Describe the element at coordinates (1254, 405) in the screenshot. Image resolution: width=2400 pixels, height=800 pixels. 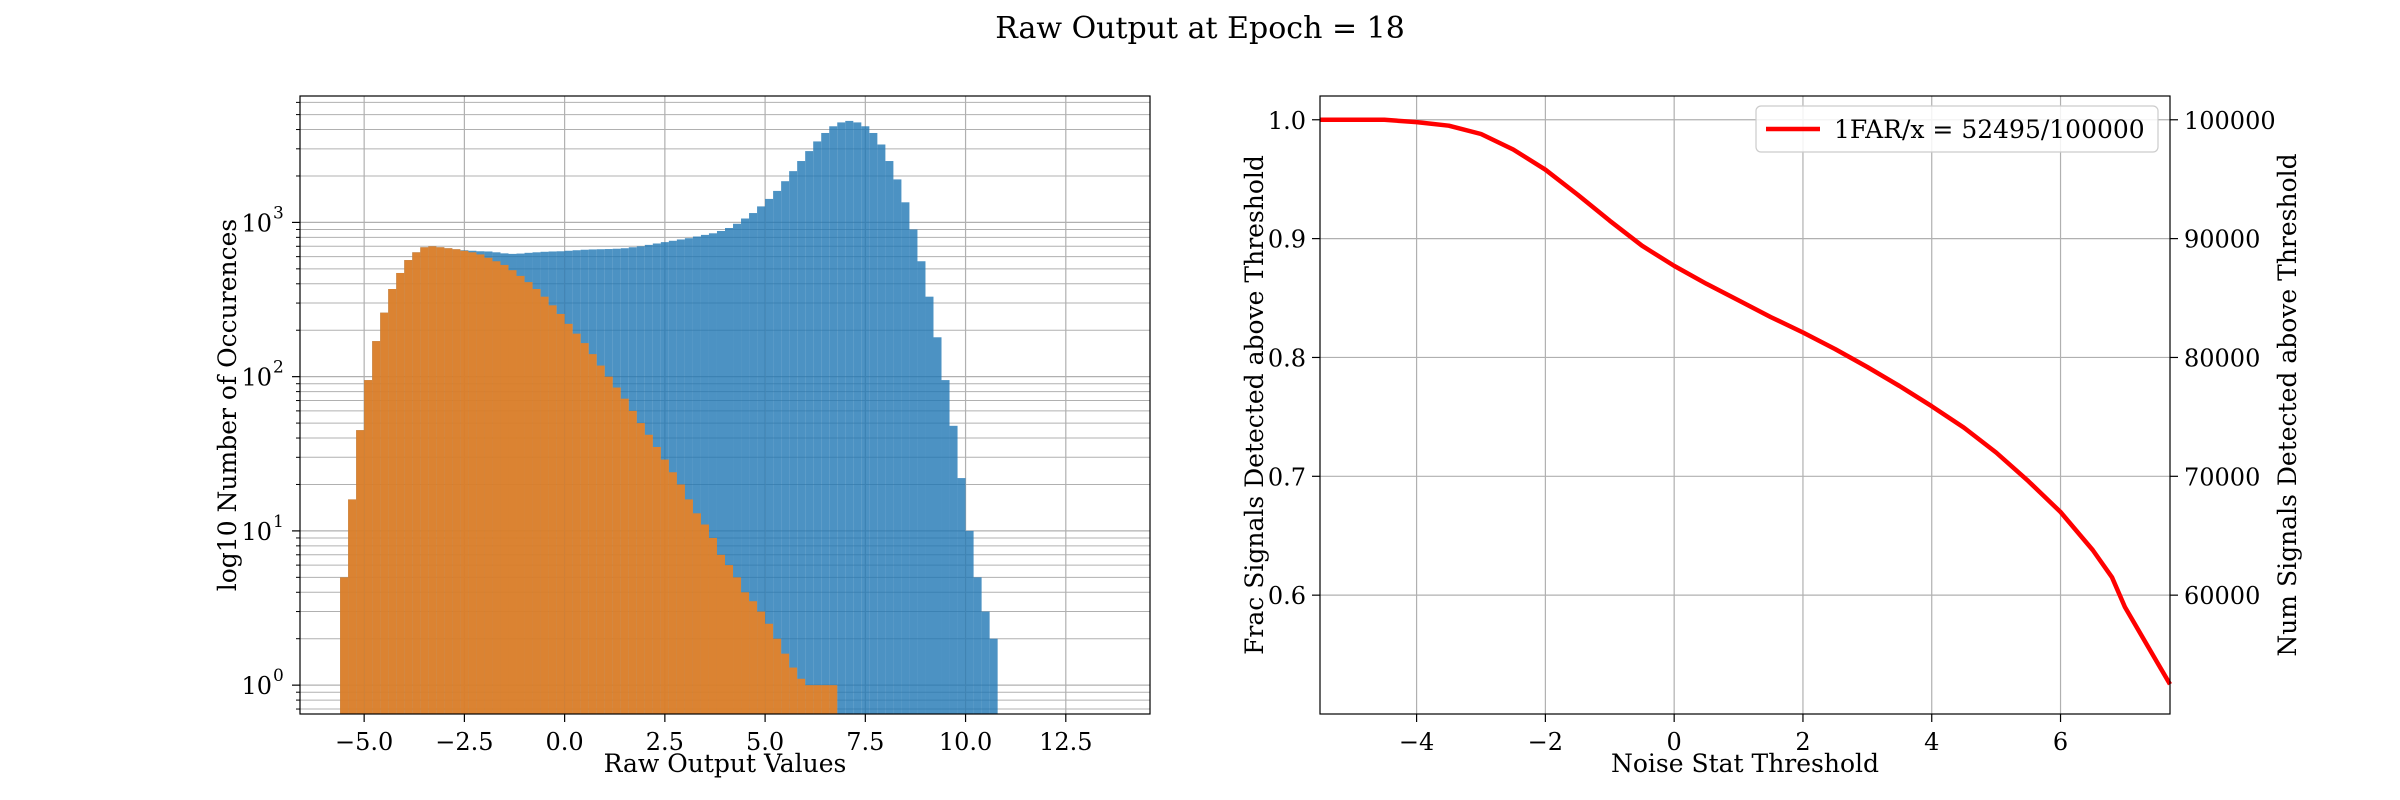
I see `line-y-axis-label-left: Frac Signals Detected above Threshold` at that location.